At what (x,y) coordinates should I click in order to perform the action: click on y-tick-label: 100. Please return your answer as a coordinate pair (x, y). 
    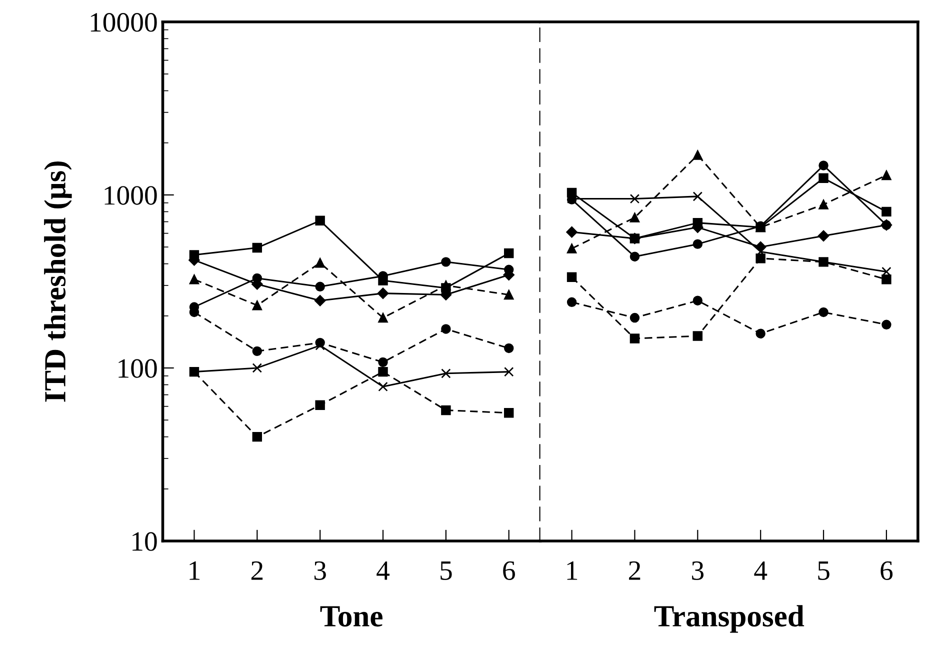
    Looking at the image, I should click on (137, 368).